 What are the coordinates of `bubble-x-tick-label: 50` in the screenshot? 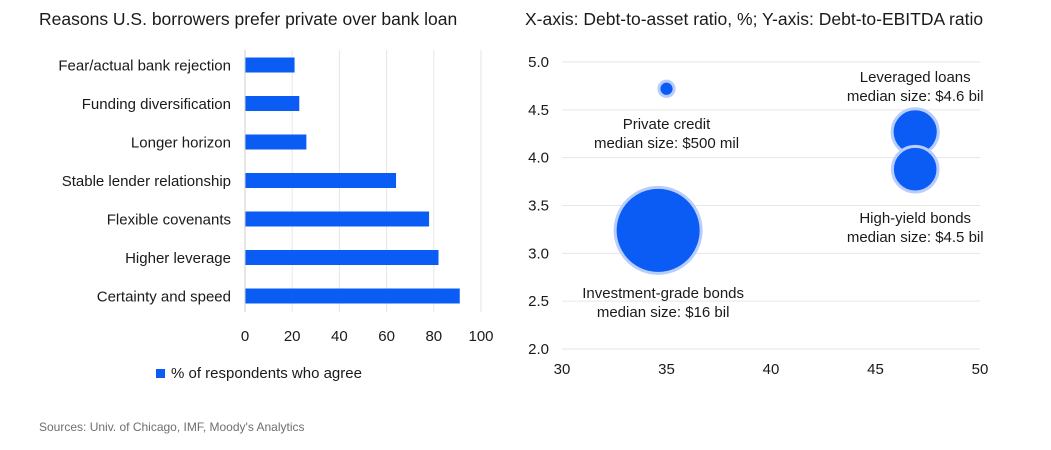 It's located at (980, 369).